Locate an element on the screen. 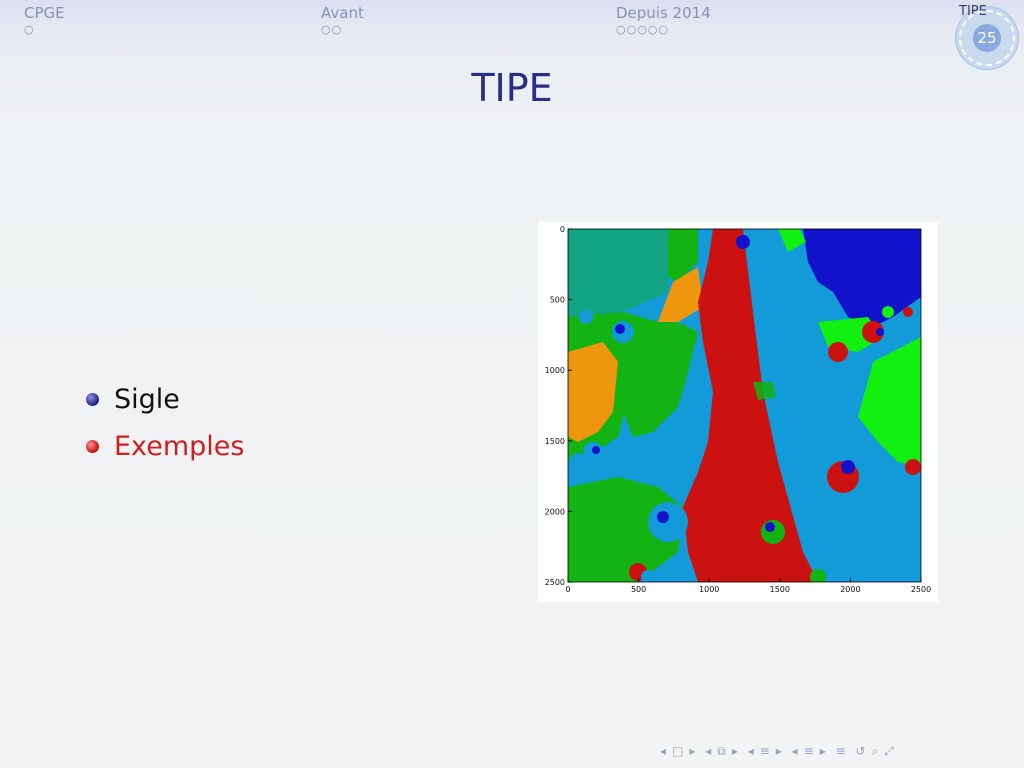  y-tick-label: 2000 is located at coordinates (555, 511).